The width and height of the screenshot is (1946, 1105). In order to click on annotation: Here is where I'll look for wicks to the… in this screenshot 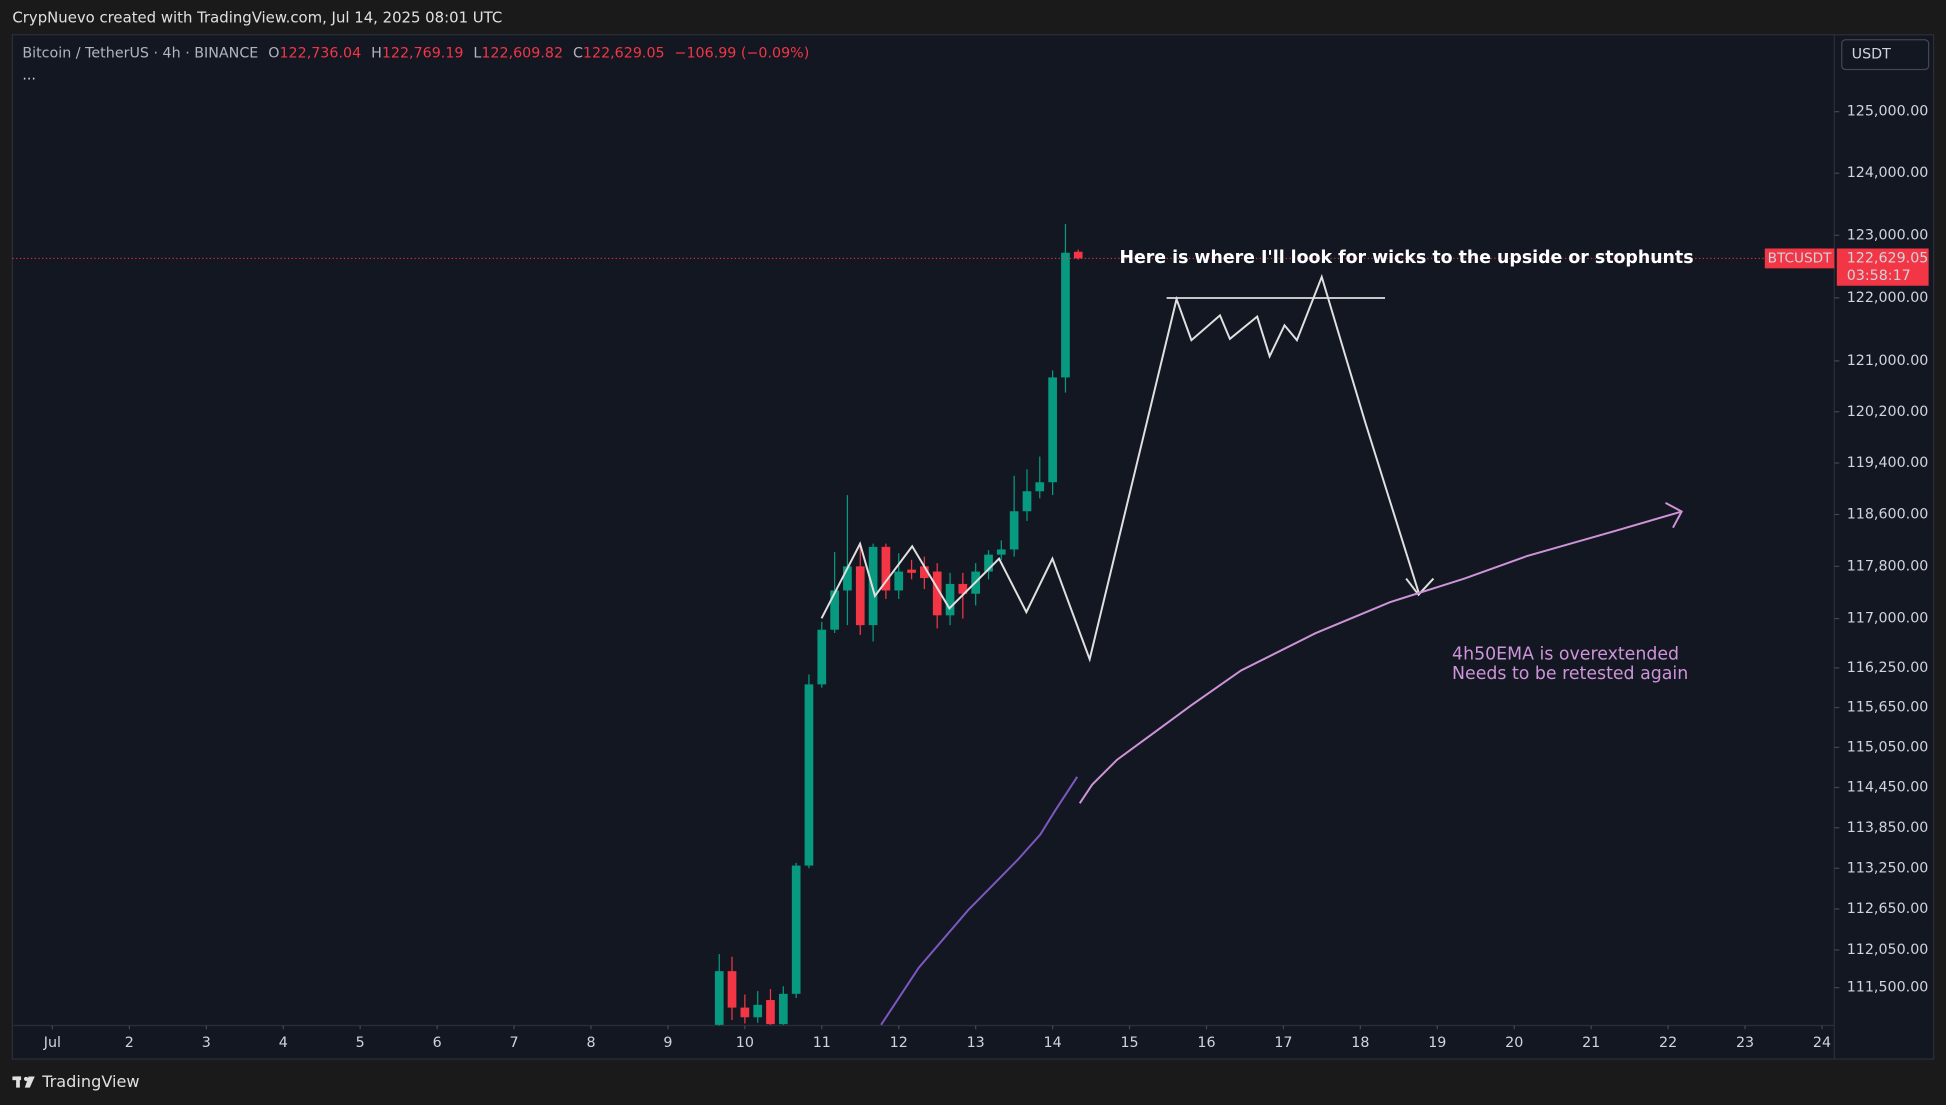, I will do `click(1406, 258)`.